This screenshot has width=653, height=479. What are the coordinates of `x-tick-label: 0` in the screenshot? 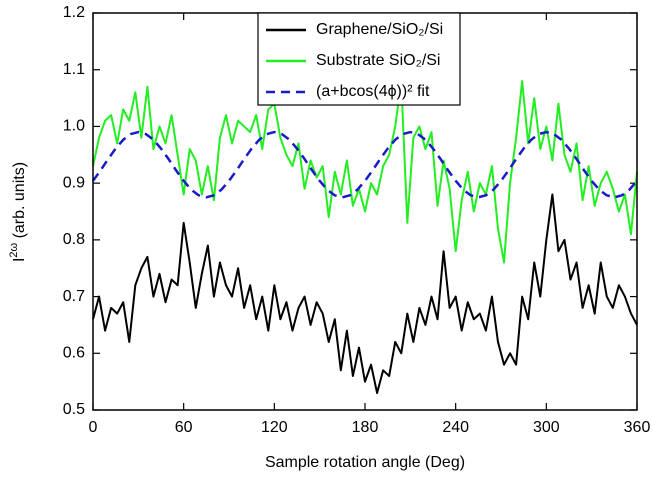 It's located at (93, 427).